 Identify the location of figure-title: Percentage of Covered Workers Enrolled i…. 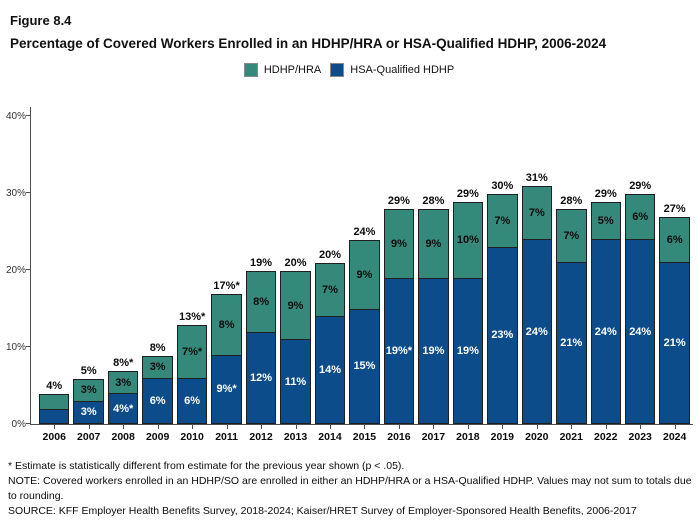
(308, 43).